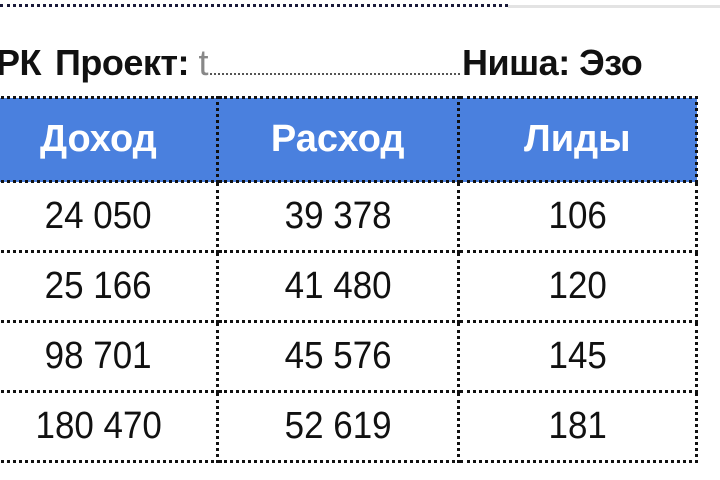 Image resolution: width=720 pixels, height=480 pixels. What do you see at coordinates (98, 216) in the screenshot?
I see `cell-value: 24 050` at bounding box center [98, 216].